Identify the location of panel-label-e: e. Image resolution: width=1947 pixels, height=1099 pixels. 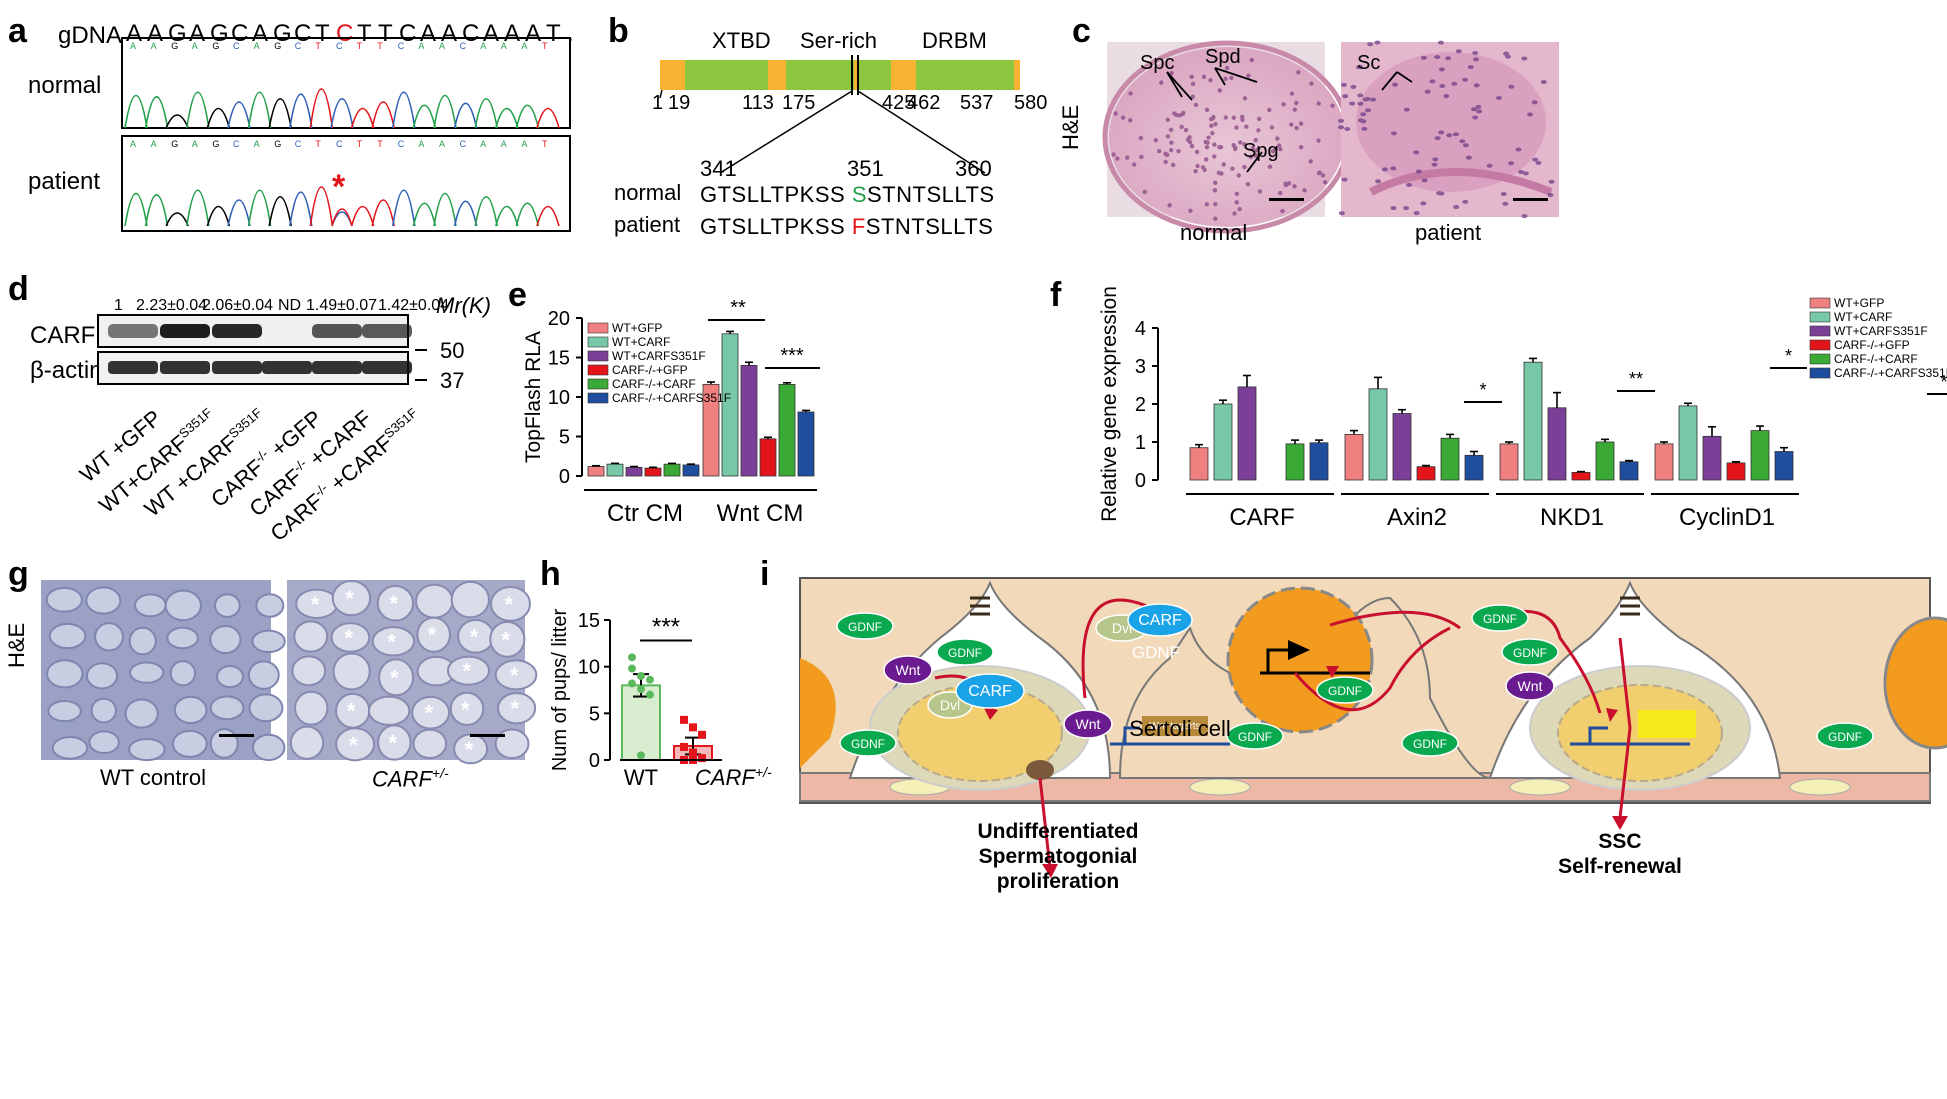
(517, 295).